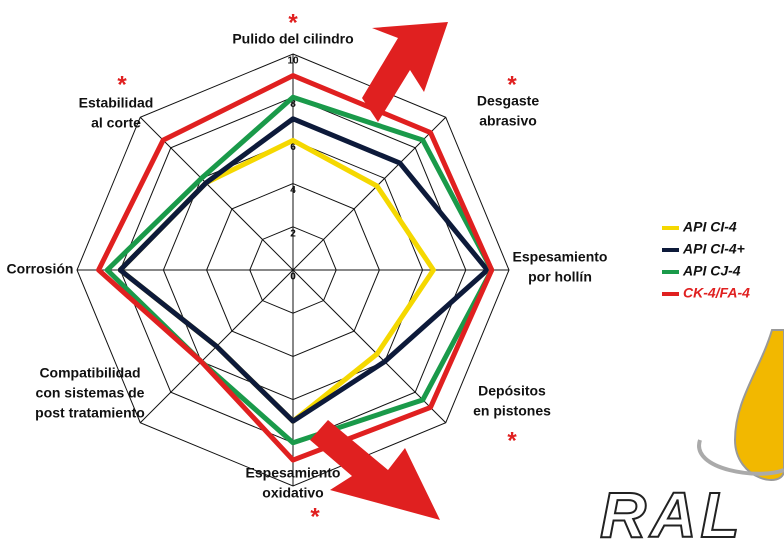 Image resolution: width=784 pixels, height=544 pixels. What do you see at coordinates (40, 269) in the screenshot?
I see `axis-label: Corrosión` at bounding box center [40, 269].